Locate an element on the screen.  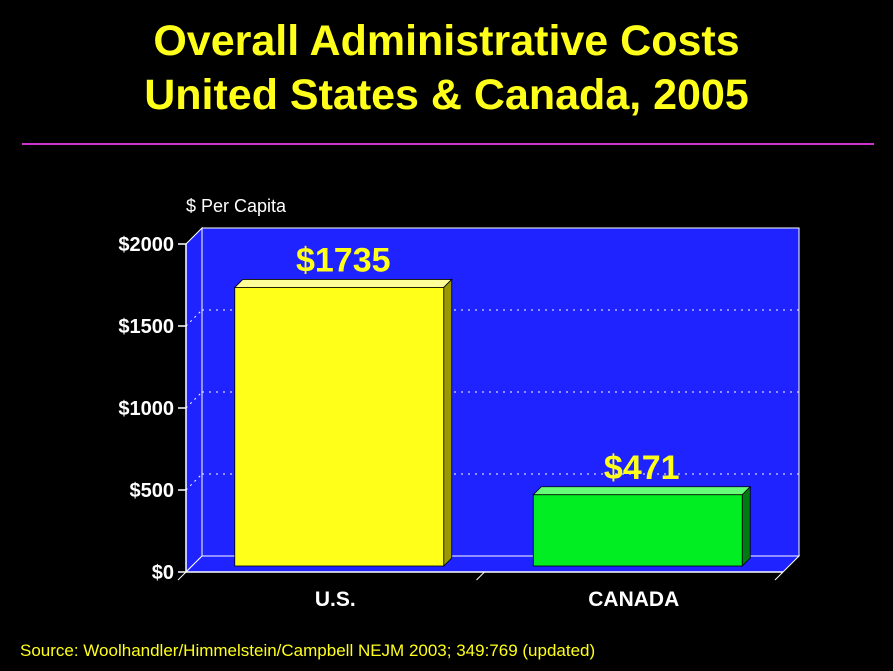
data-label: $1735 is located at coordinates (343, 260).